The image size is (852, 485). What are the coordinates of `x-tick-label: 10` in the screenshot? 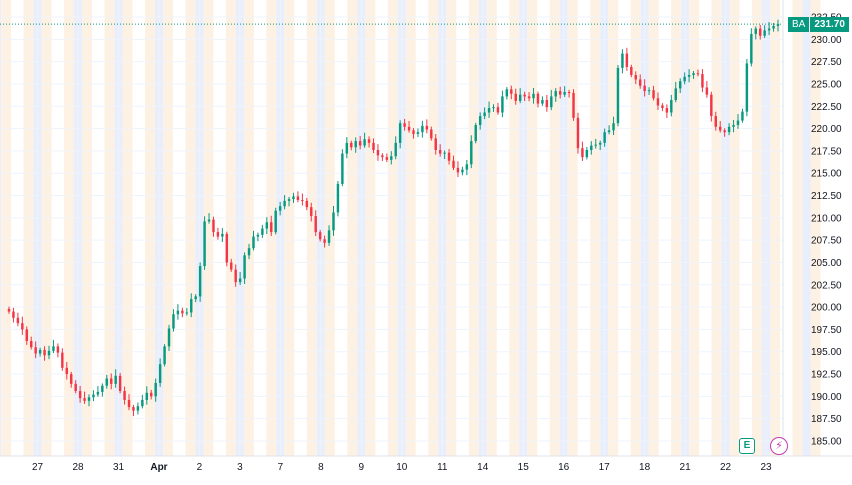 It's located at (402, 467).